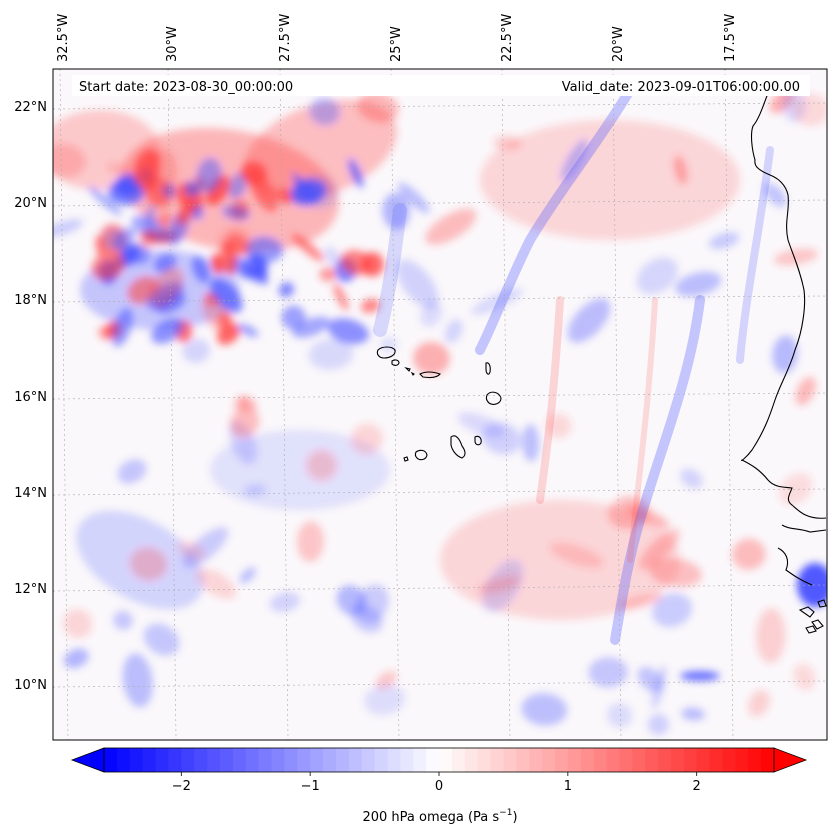 The width and height of the screenshot is (837, 839). I want to click on colorbar-tick-label: 1, so click(568, 786).